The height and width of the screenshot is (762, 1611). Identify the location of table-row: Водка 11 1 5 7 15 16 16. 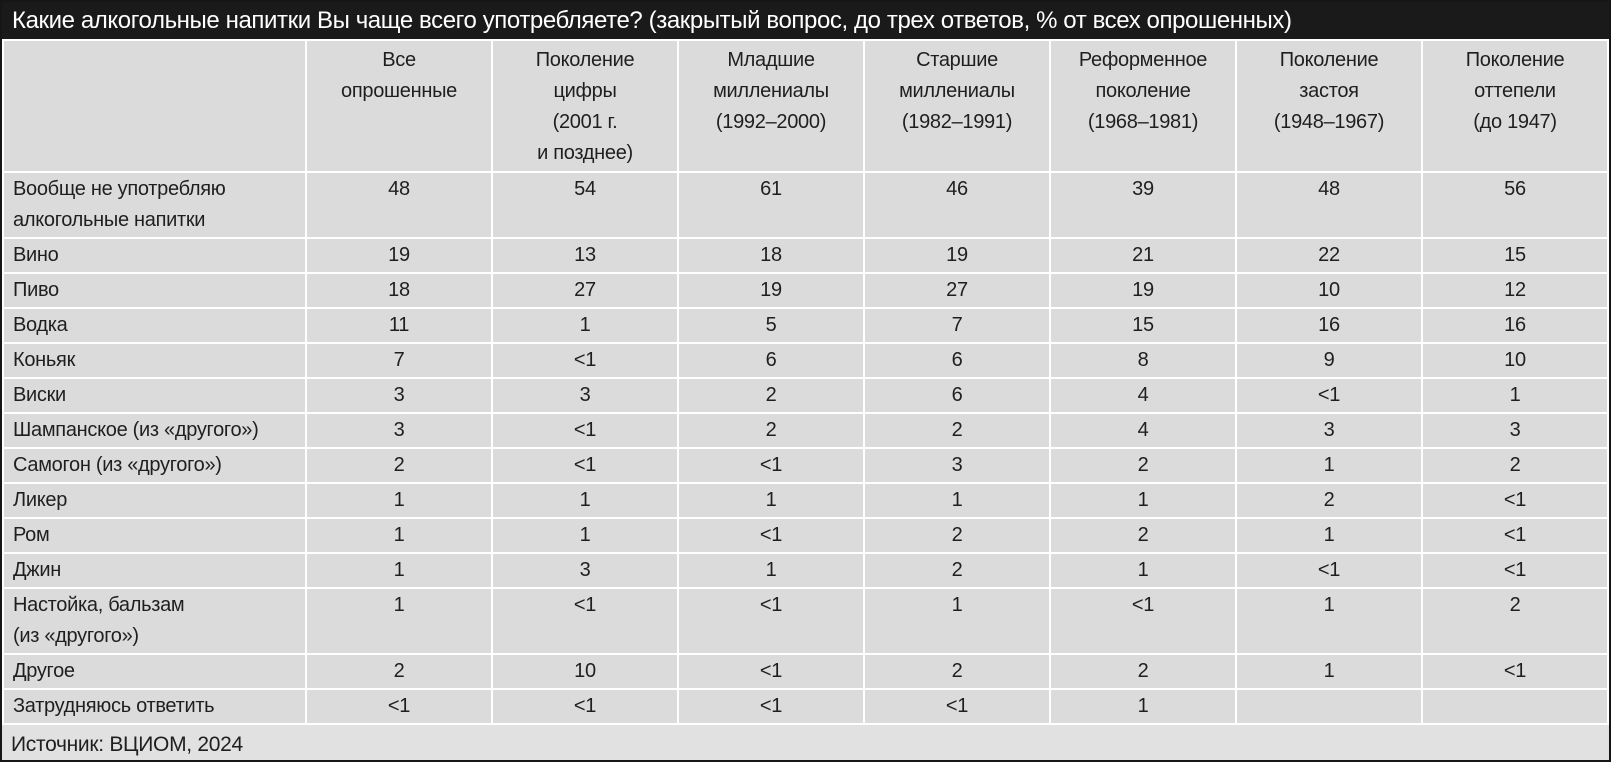
(805, 325).